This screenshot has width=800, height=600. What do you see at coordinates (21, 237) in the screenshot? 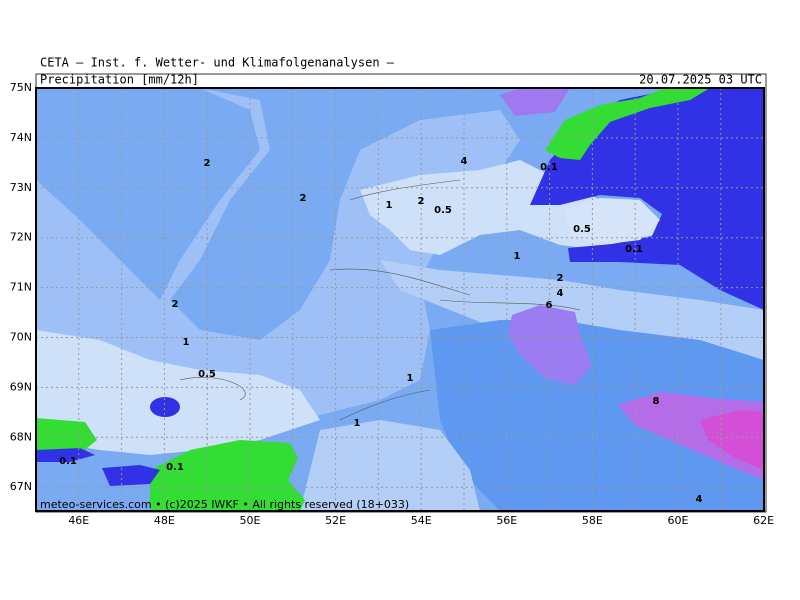
I see `lat-label: 72N` at bounding box center [21, 237].